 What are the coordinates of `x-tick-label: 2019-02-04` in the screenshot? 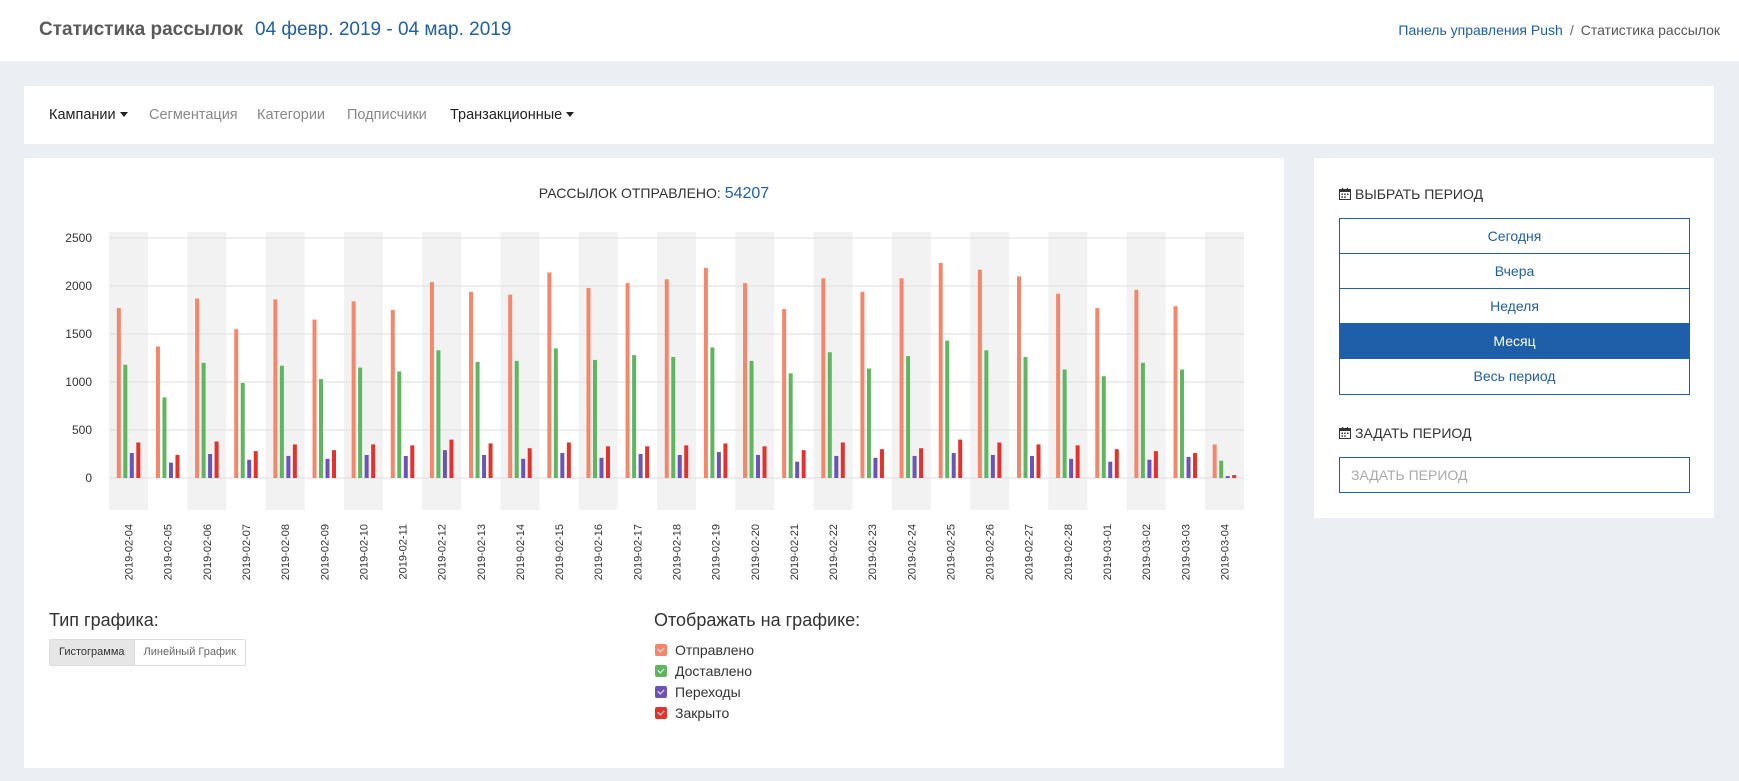 It's located at (130, 552).